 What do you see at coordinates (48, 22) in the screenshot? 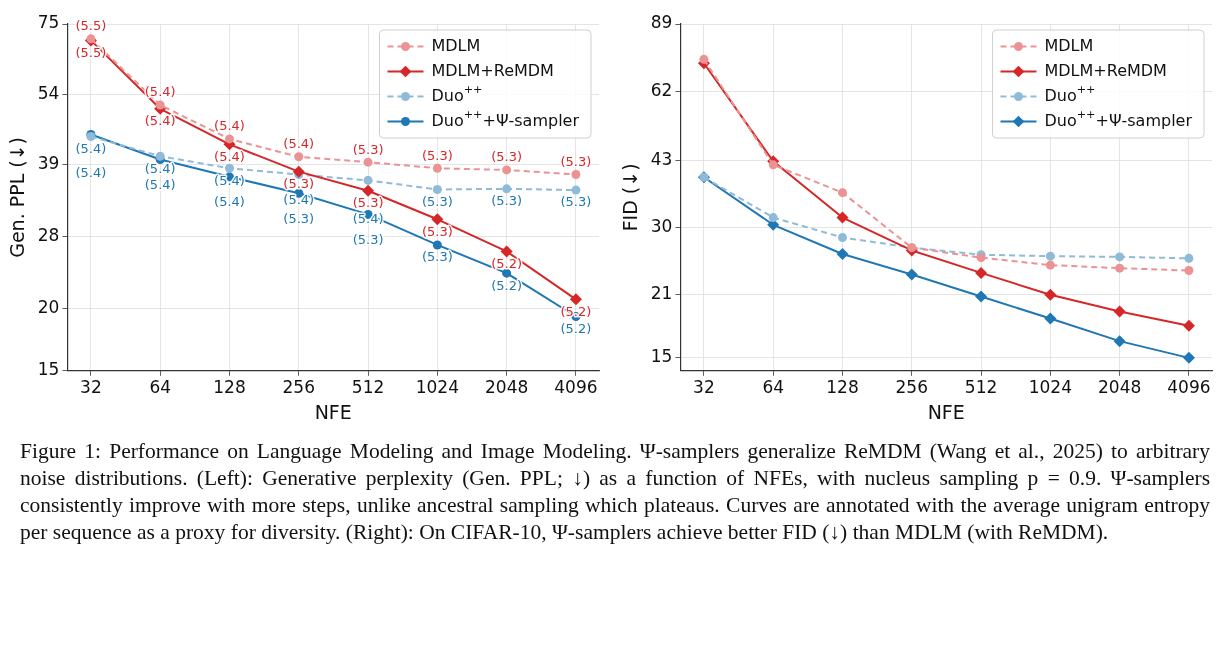
I see `y-tick-label: 75` at bounding box center [48, 22].